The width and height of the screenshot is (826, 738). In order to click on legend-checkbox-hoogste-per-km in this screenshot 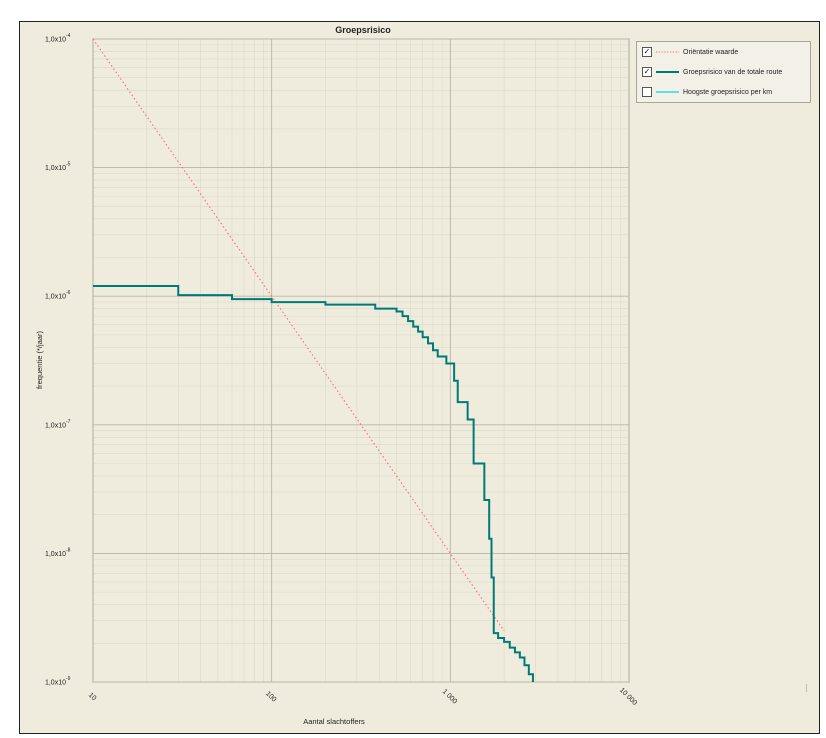, I will do `click(647, 92)`.